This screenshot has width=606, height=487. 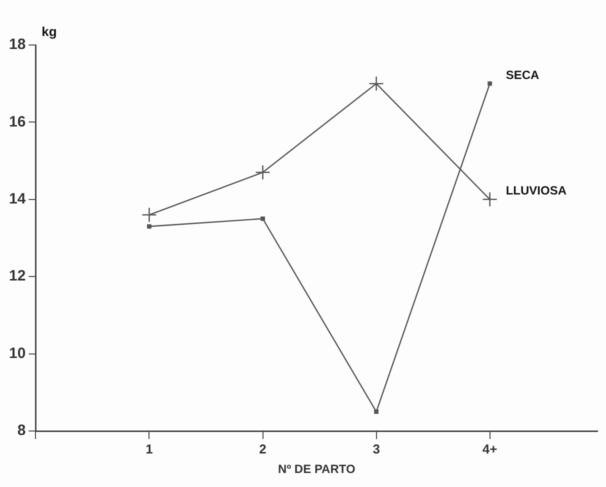 What do you see at coordinates (49, 32) in the screenshot?
I see `y-axis-title: kg` at bounding box center [49, 32].